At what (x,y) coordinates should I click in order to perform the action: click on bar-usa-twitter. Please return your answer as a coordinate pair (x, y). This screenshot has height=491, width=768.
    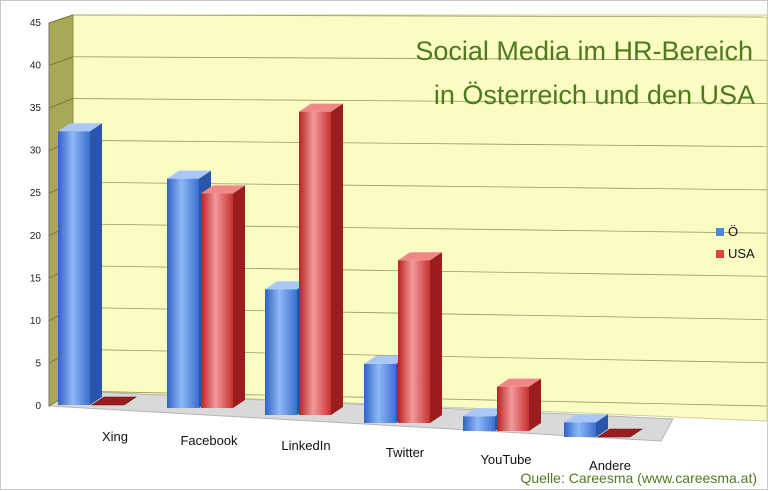
    Looking at the image, I should click on (420, 337).